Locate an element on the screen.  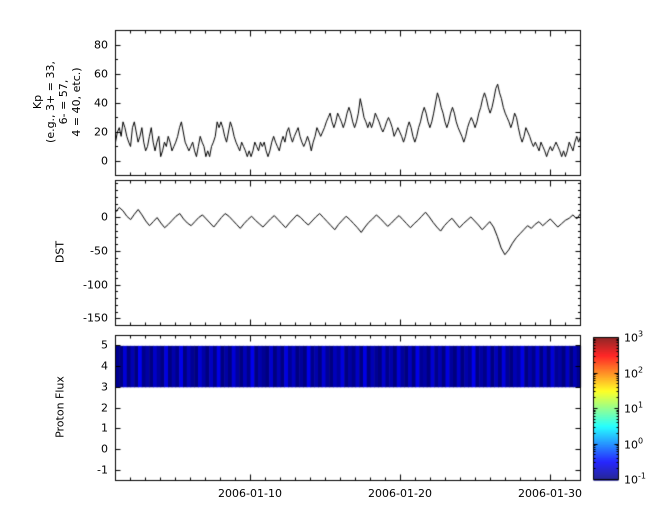
x-tick-label: 2006-01-10 is located at coordinates (250, 493).